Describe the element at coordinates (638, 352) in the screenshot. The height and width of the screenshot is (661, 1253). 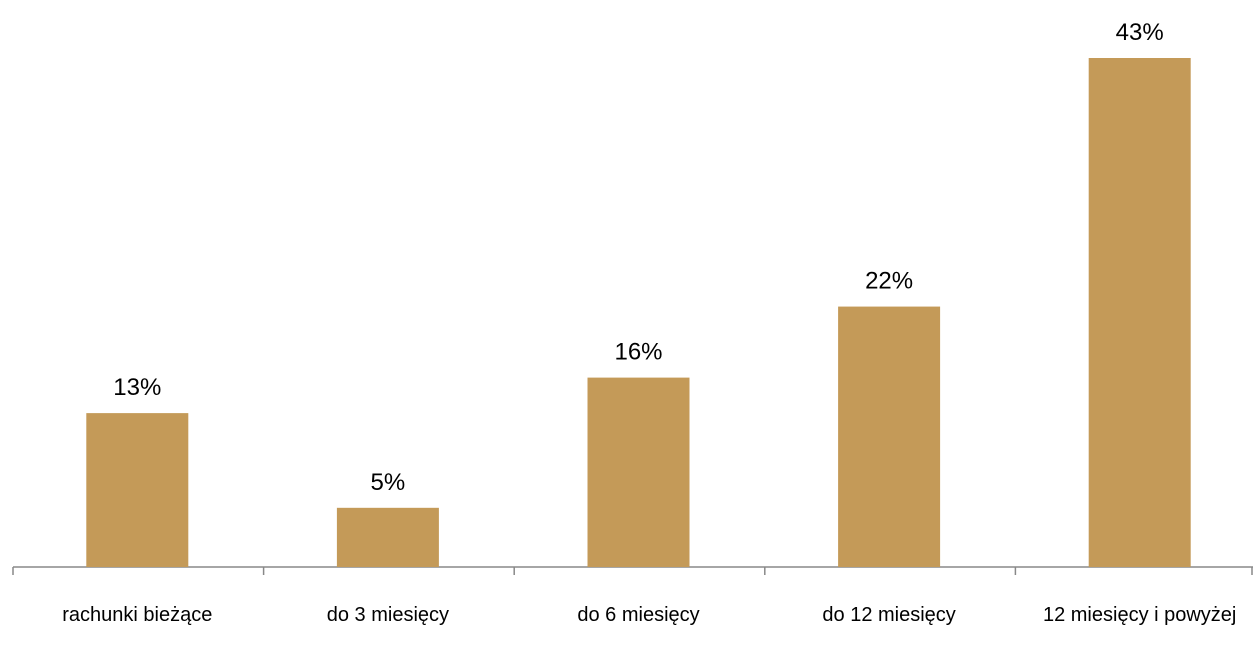
I see `value-label: 16%` at that location.